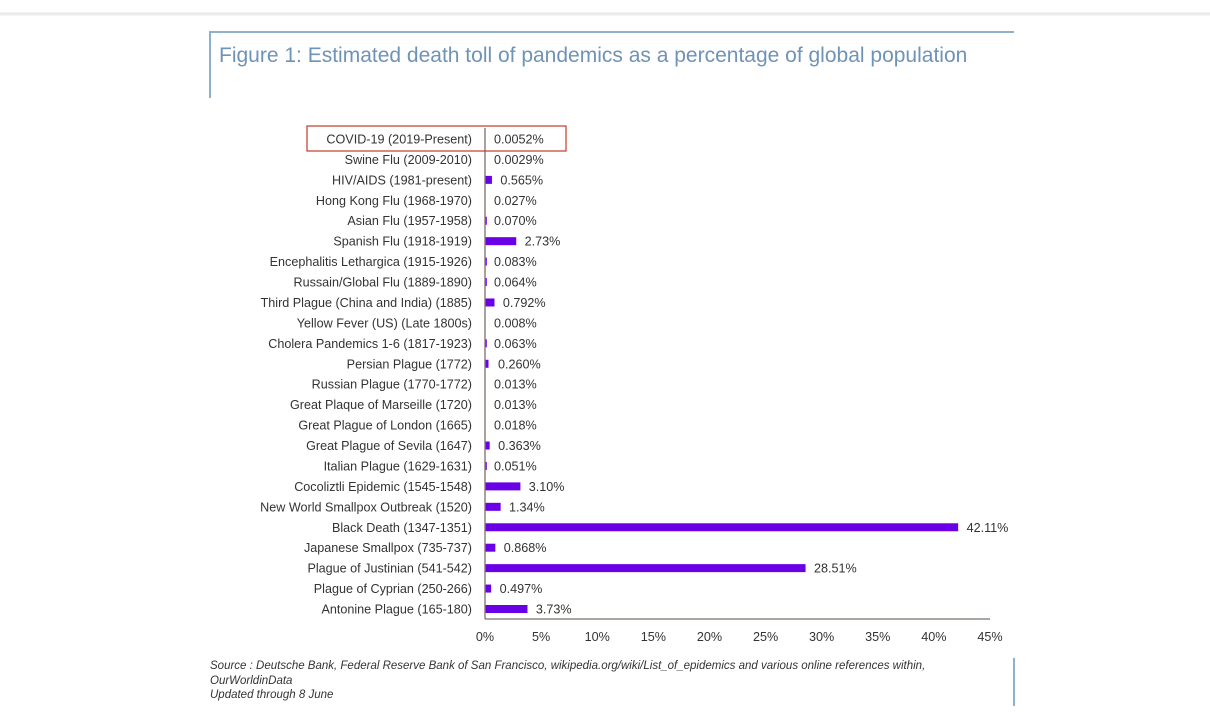 This screenshot has height=715, width=1210. What do you see at coordinates (519, 364) in the screenshot?
I see `value-label: 0.260%` at bounding box center [519, 364].